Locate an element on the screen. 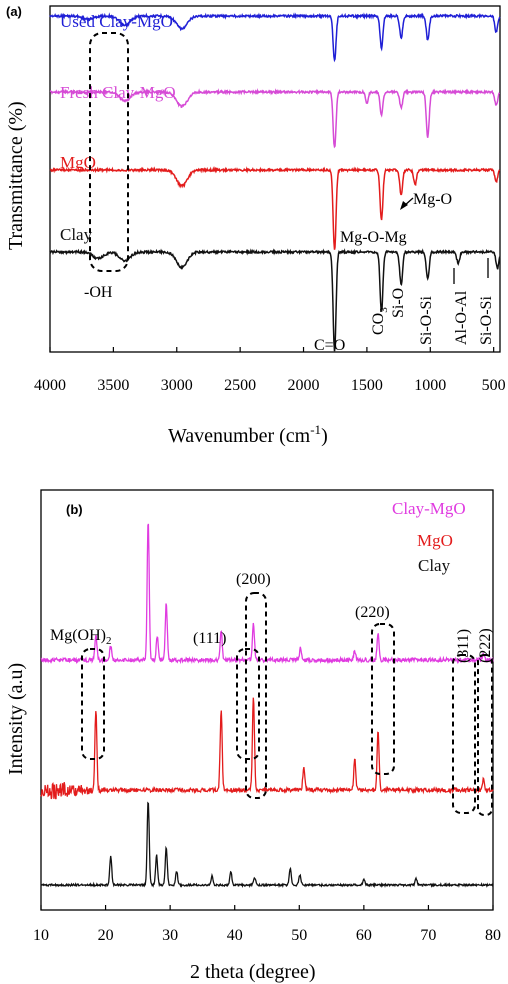 This screenshot has height=984, width=508. annotation-peak-200: (200) is located at coordinates (253, 579).